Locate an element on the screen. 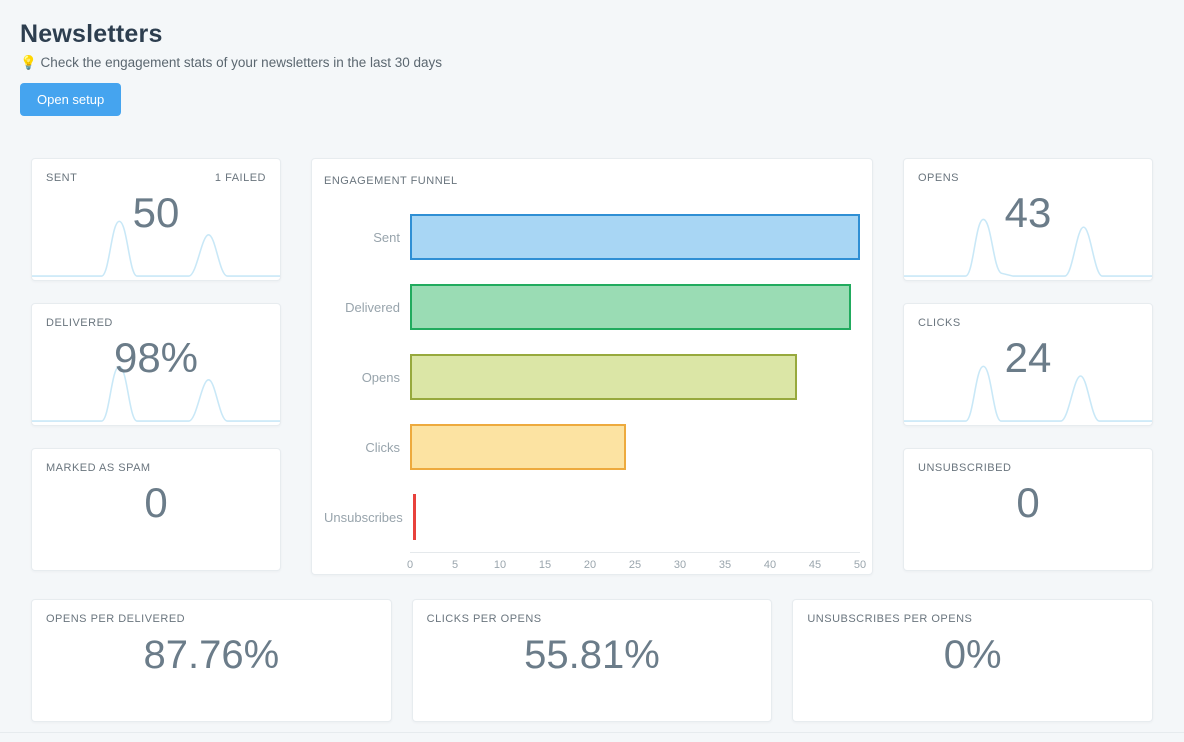 The height and width of the screenshot is (742, 1184). sent-label: SENT is located at coordinates (62, 178).